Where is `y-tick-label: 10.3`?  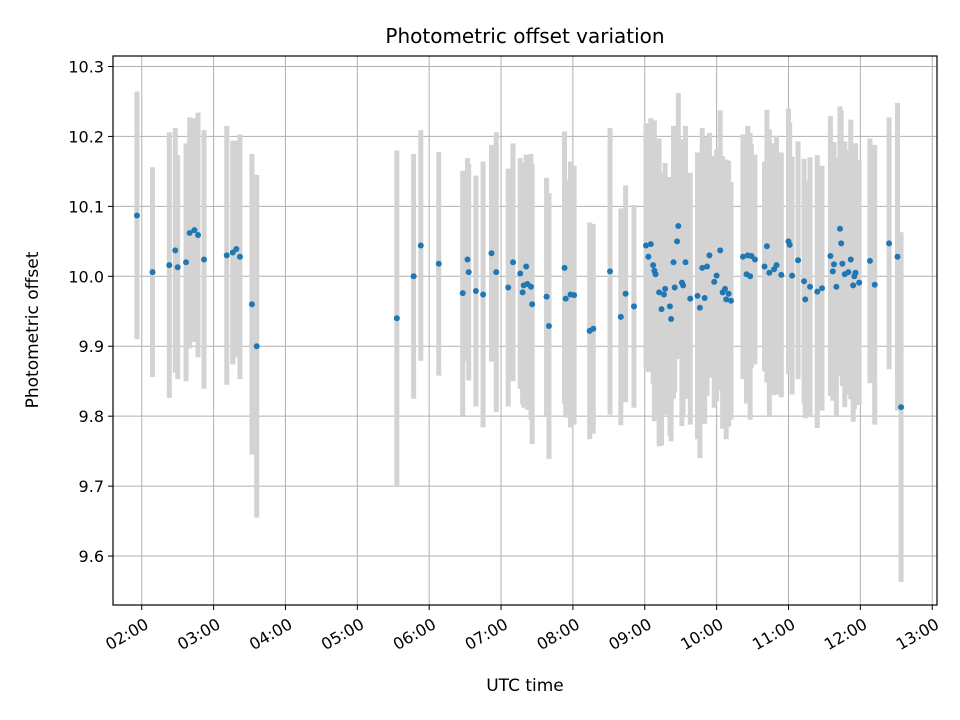
y-tick-label: 10.3 is located at coordinates (86, 66).